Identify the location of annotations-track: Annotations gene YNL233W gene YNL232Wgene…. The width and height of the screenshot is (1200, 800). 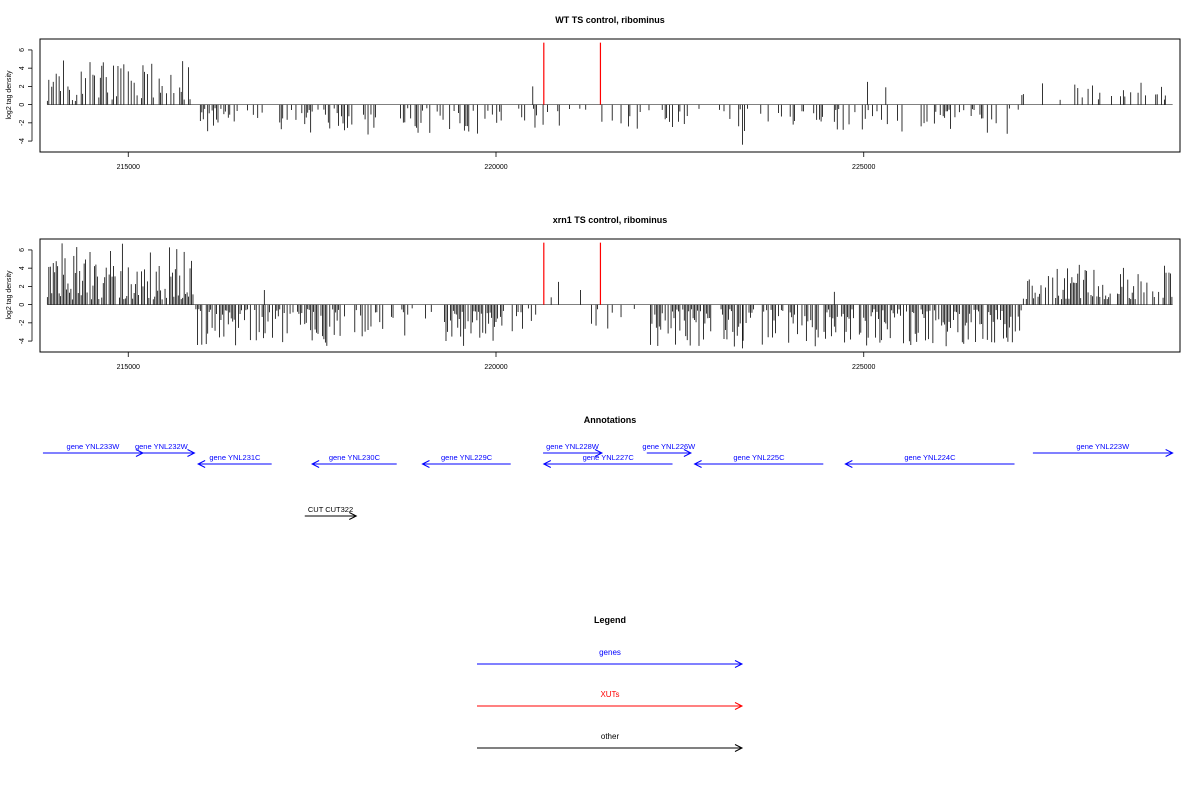
(608, 467).